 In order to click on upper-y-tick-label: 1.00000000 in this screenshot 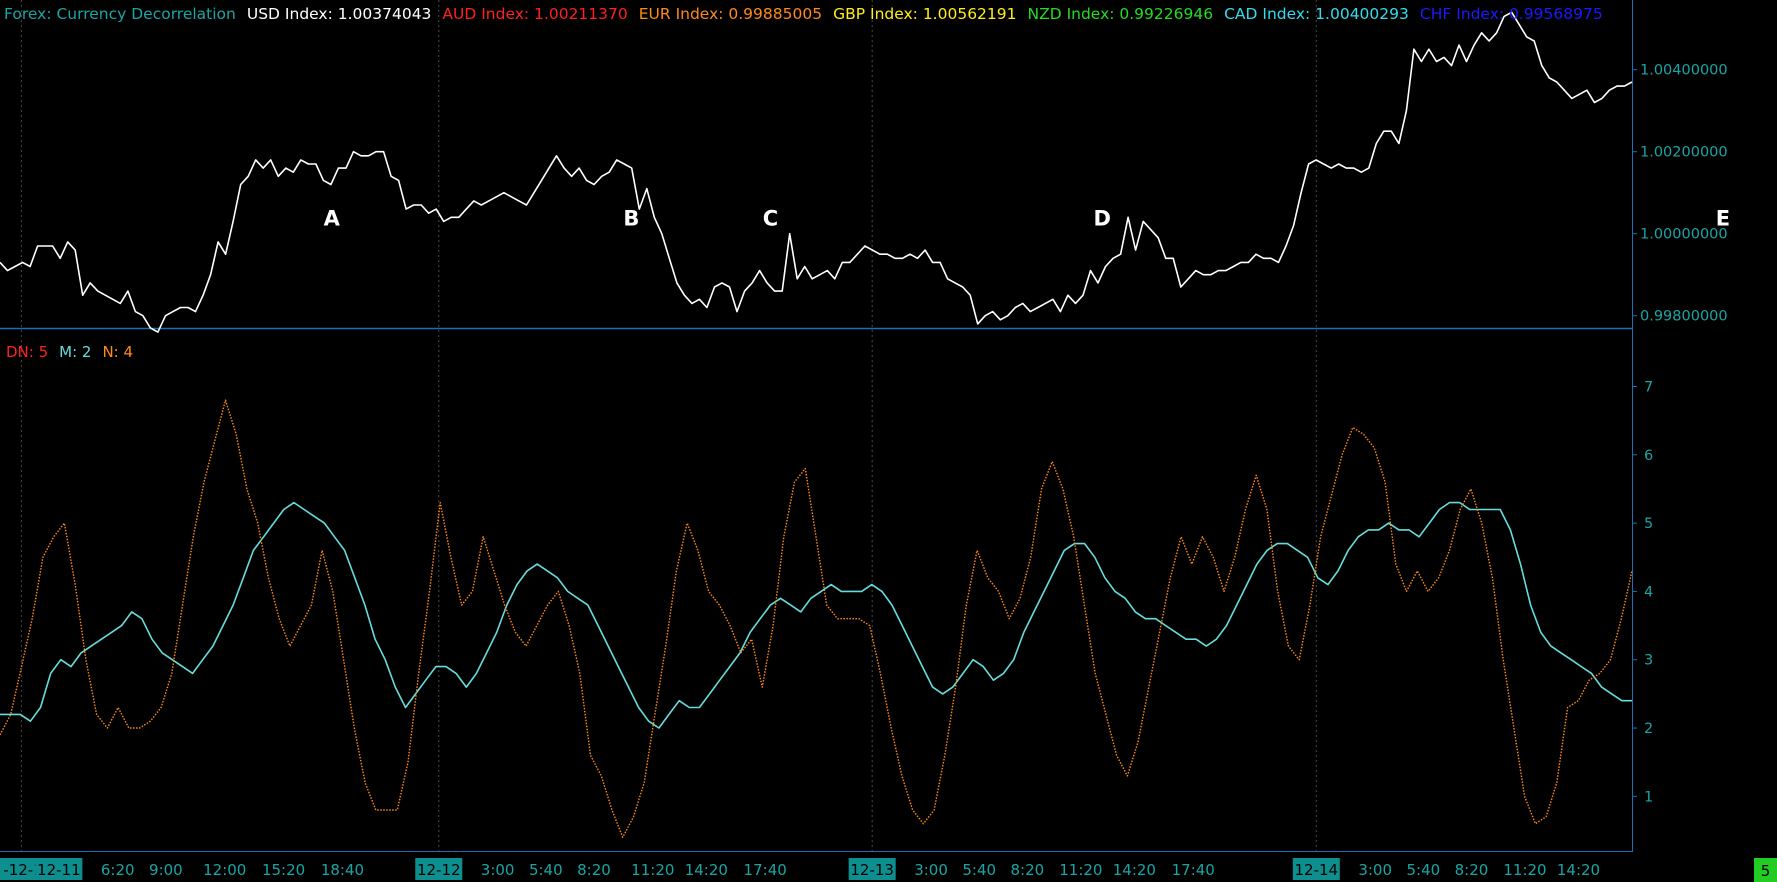, I will do `click(1684, 235)`.